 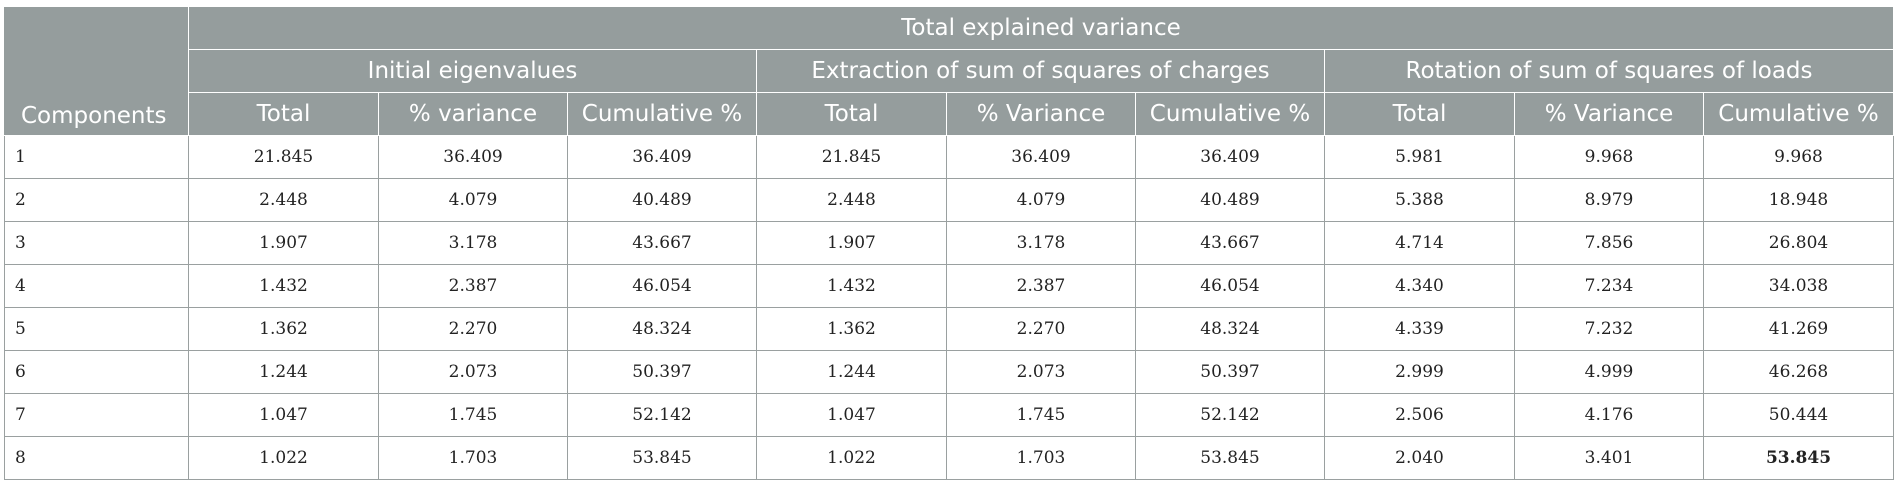 What do you see at coordinates (472, 71) in the screenshot?
I see `group-header-initial: Initial eigenvalues` at bounding box center [472, 71].